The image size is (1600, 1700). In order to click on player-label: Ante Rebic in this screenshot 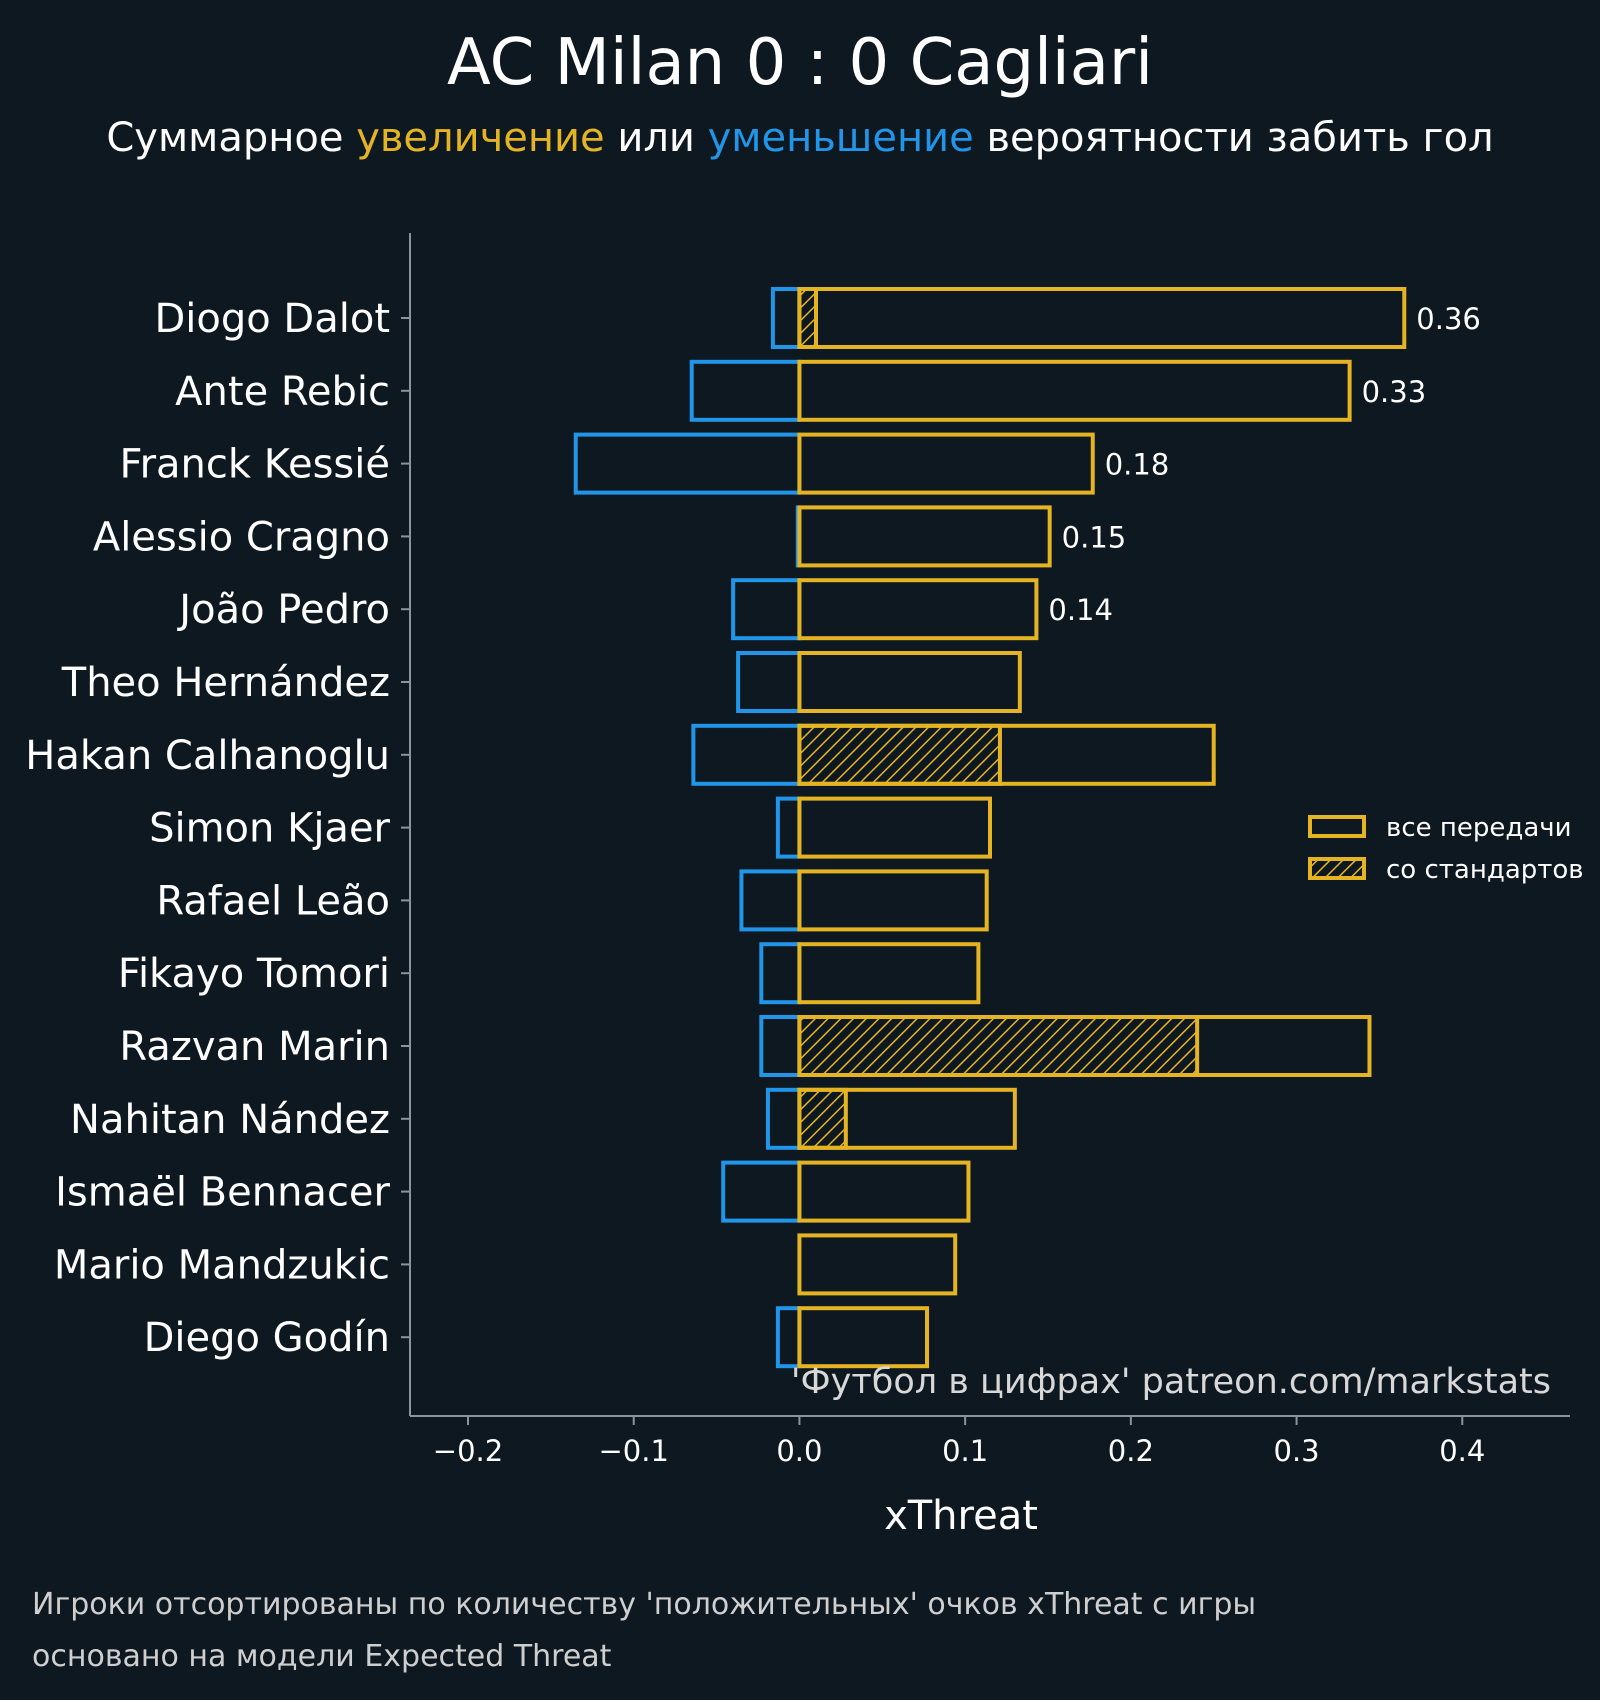, I will do `click(282, 392)`.